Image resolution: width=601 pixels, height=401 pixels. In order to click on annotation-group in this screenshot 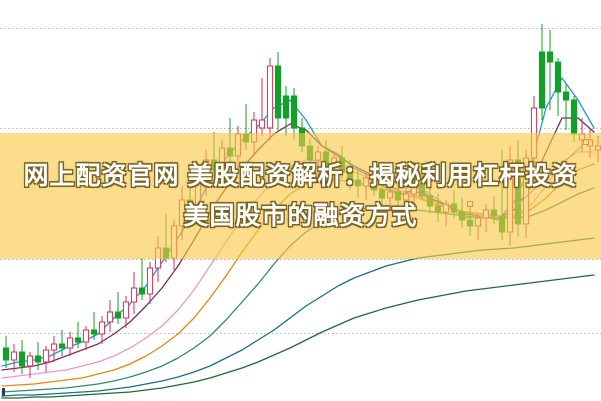, I will do `click(503, 173)`.